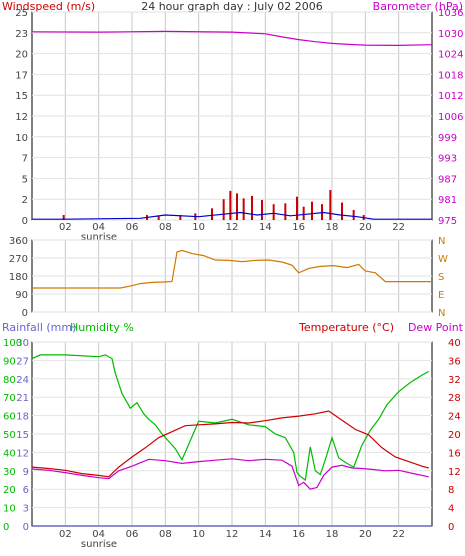  Describe the element at coordinates (454, 472) in the screenshot. I see `temperature-tick: 12` at that location.